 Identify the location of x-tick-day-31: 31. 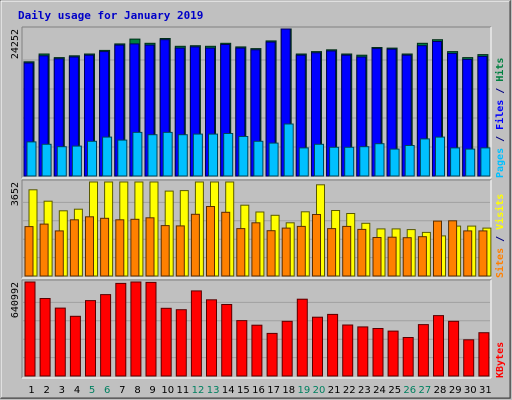
(485, 390).